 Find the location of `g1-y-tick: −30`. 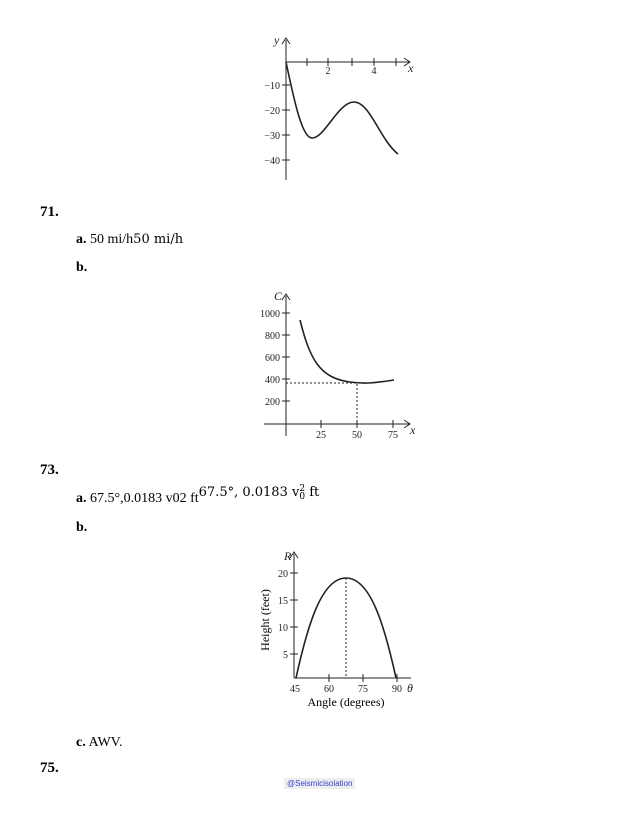

g1-y-tick: −30 is located at coordinates (272, 136).